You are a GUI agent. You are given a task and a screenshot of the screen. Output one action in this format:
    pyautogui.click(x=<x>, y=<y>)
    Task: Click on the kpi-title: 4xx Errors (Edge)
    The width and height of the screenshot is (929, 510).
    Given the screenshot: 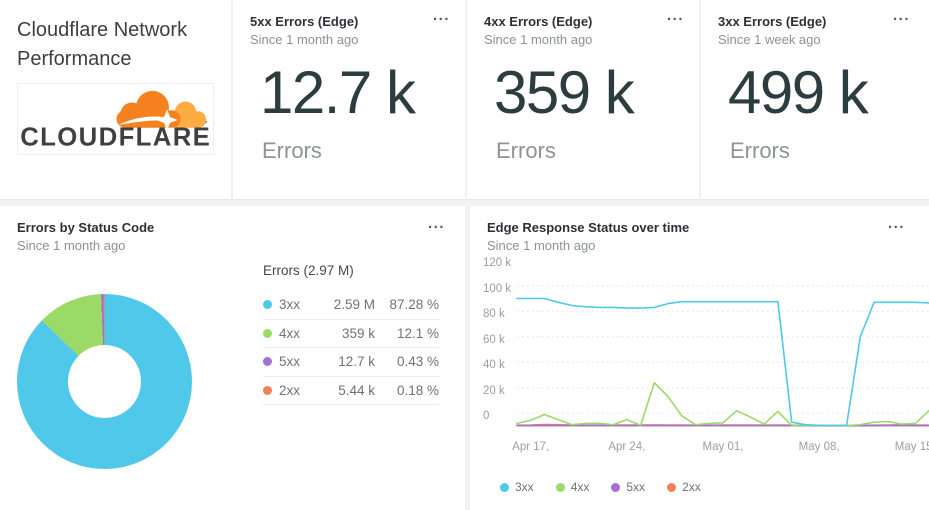 What is the action you would take?
    pyautogui.click(x=538, y=21)
    